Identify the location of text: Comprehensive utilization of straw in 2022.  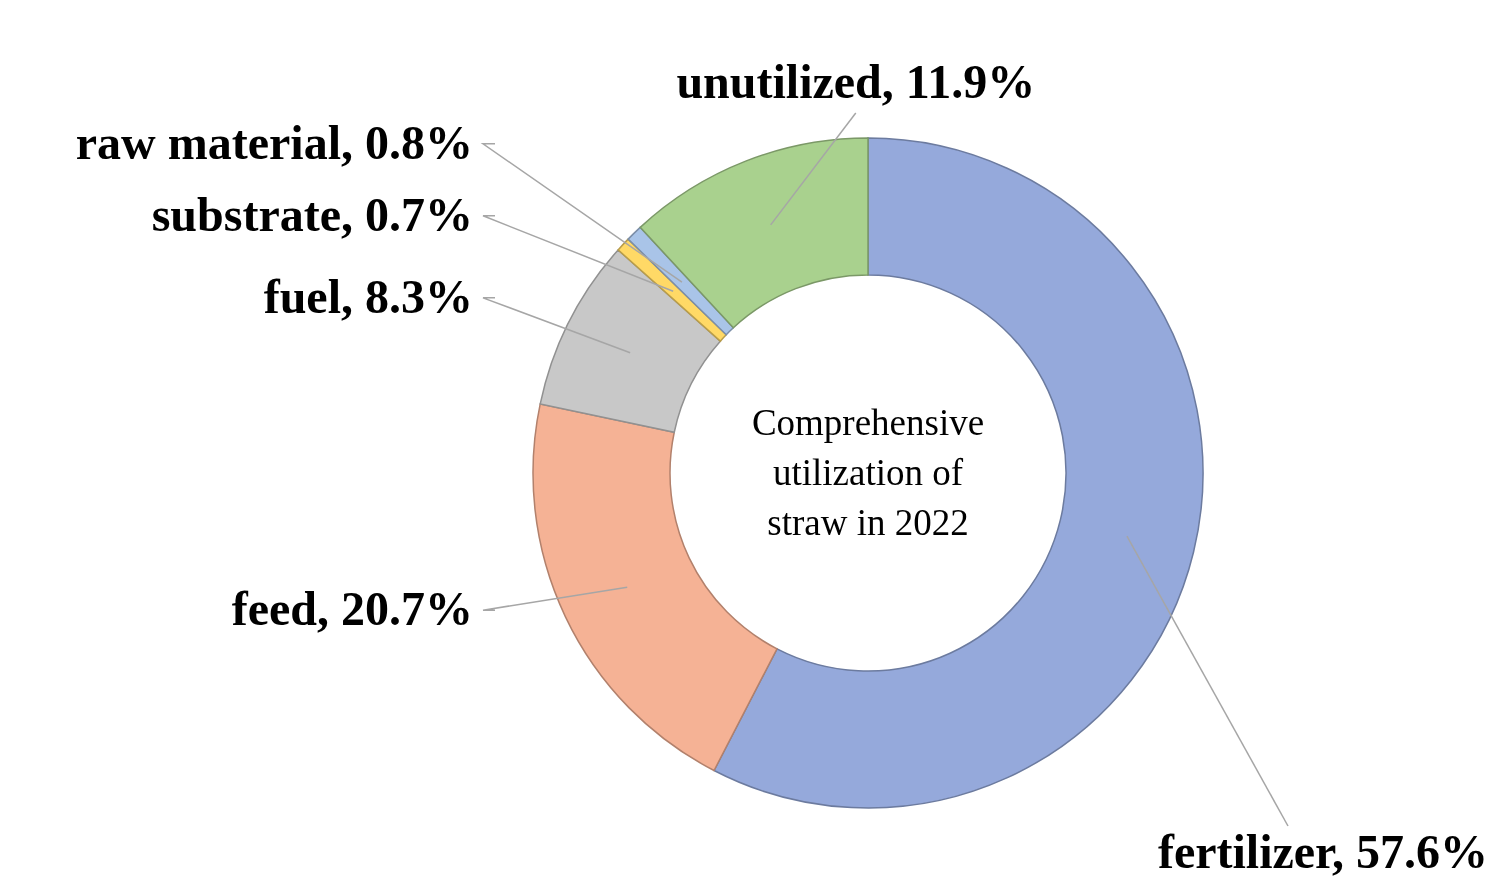
(868, 472).